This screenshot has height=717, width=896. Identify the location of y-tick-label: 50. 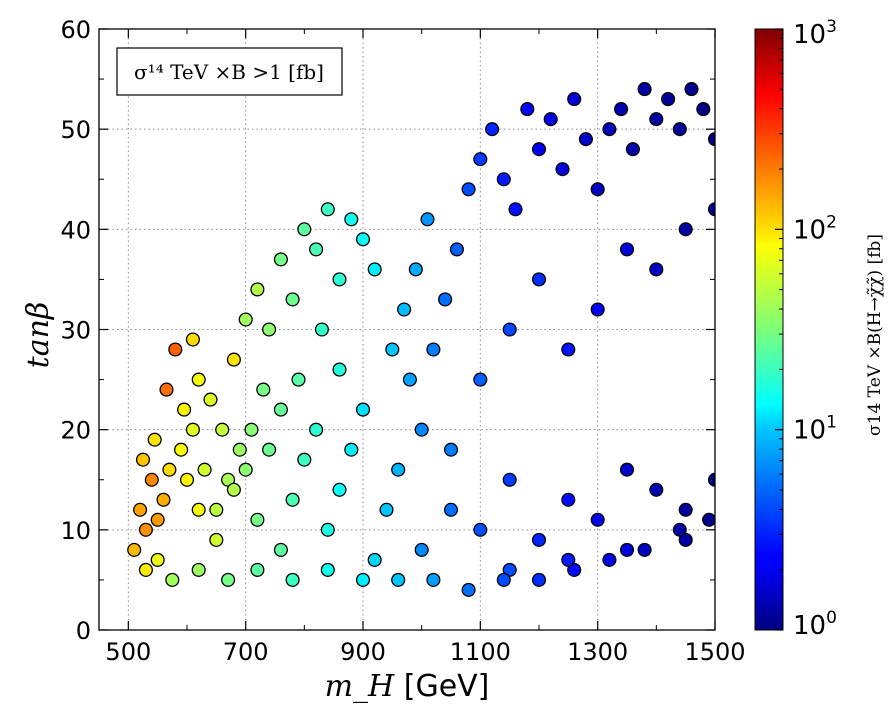
(75, 130).